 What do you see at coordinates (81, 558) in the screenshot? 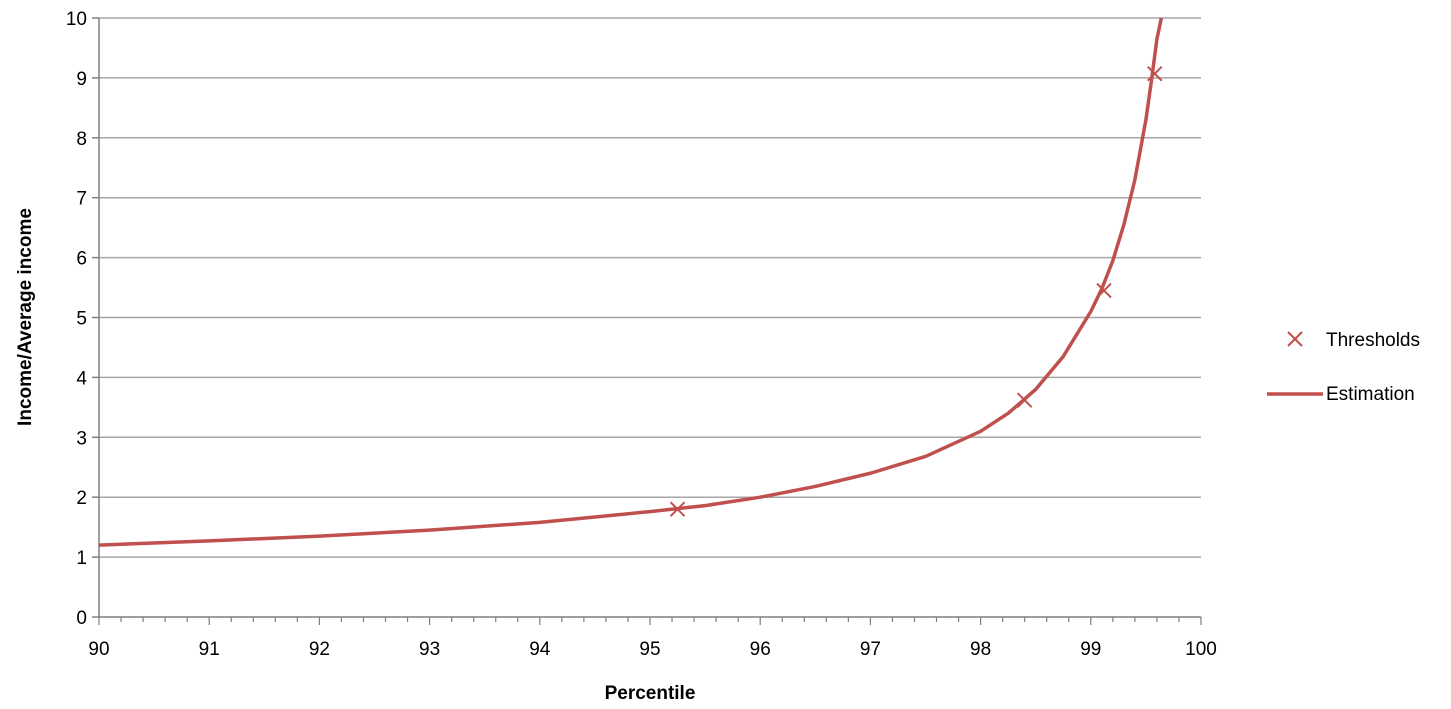
I see `y-tick-label: 1` at bounding box center [81, 558].